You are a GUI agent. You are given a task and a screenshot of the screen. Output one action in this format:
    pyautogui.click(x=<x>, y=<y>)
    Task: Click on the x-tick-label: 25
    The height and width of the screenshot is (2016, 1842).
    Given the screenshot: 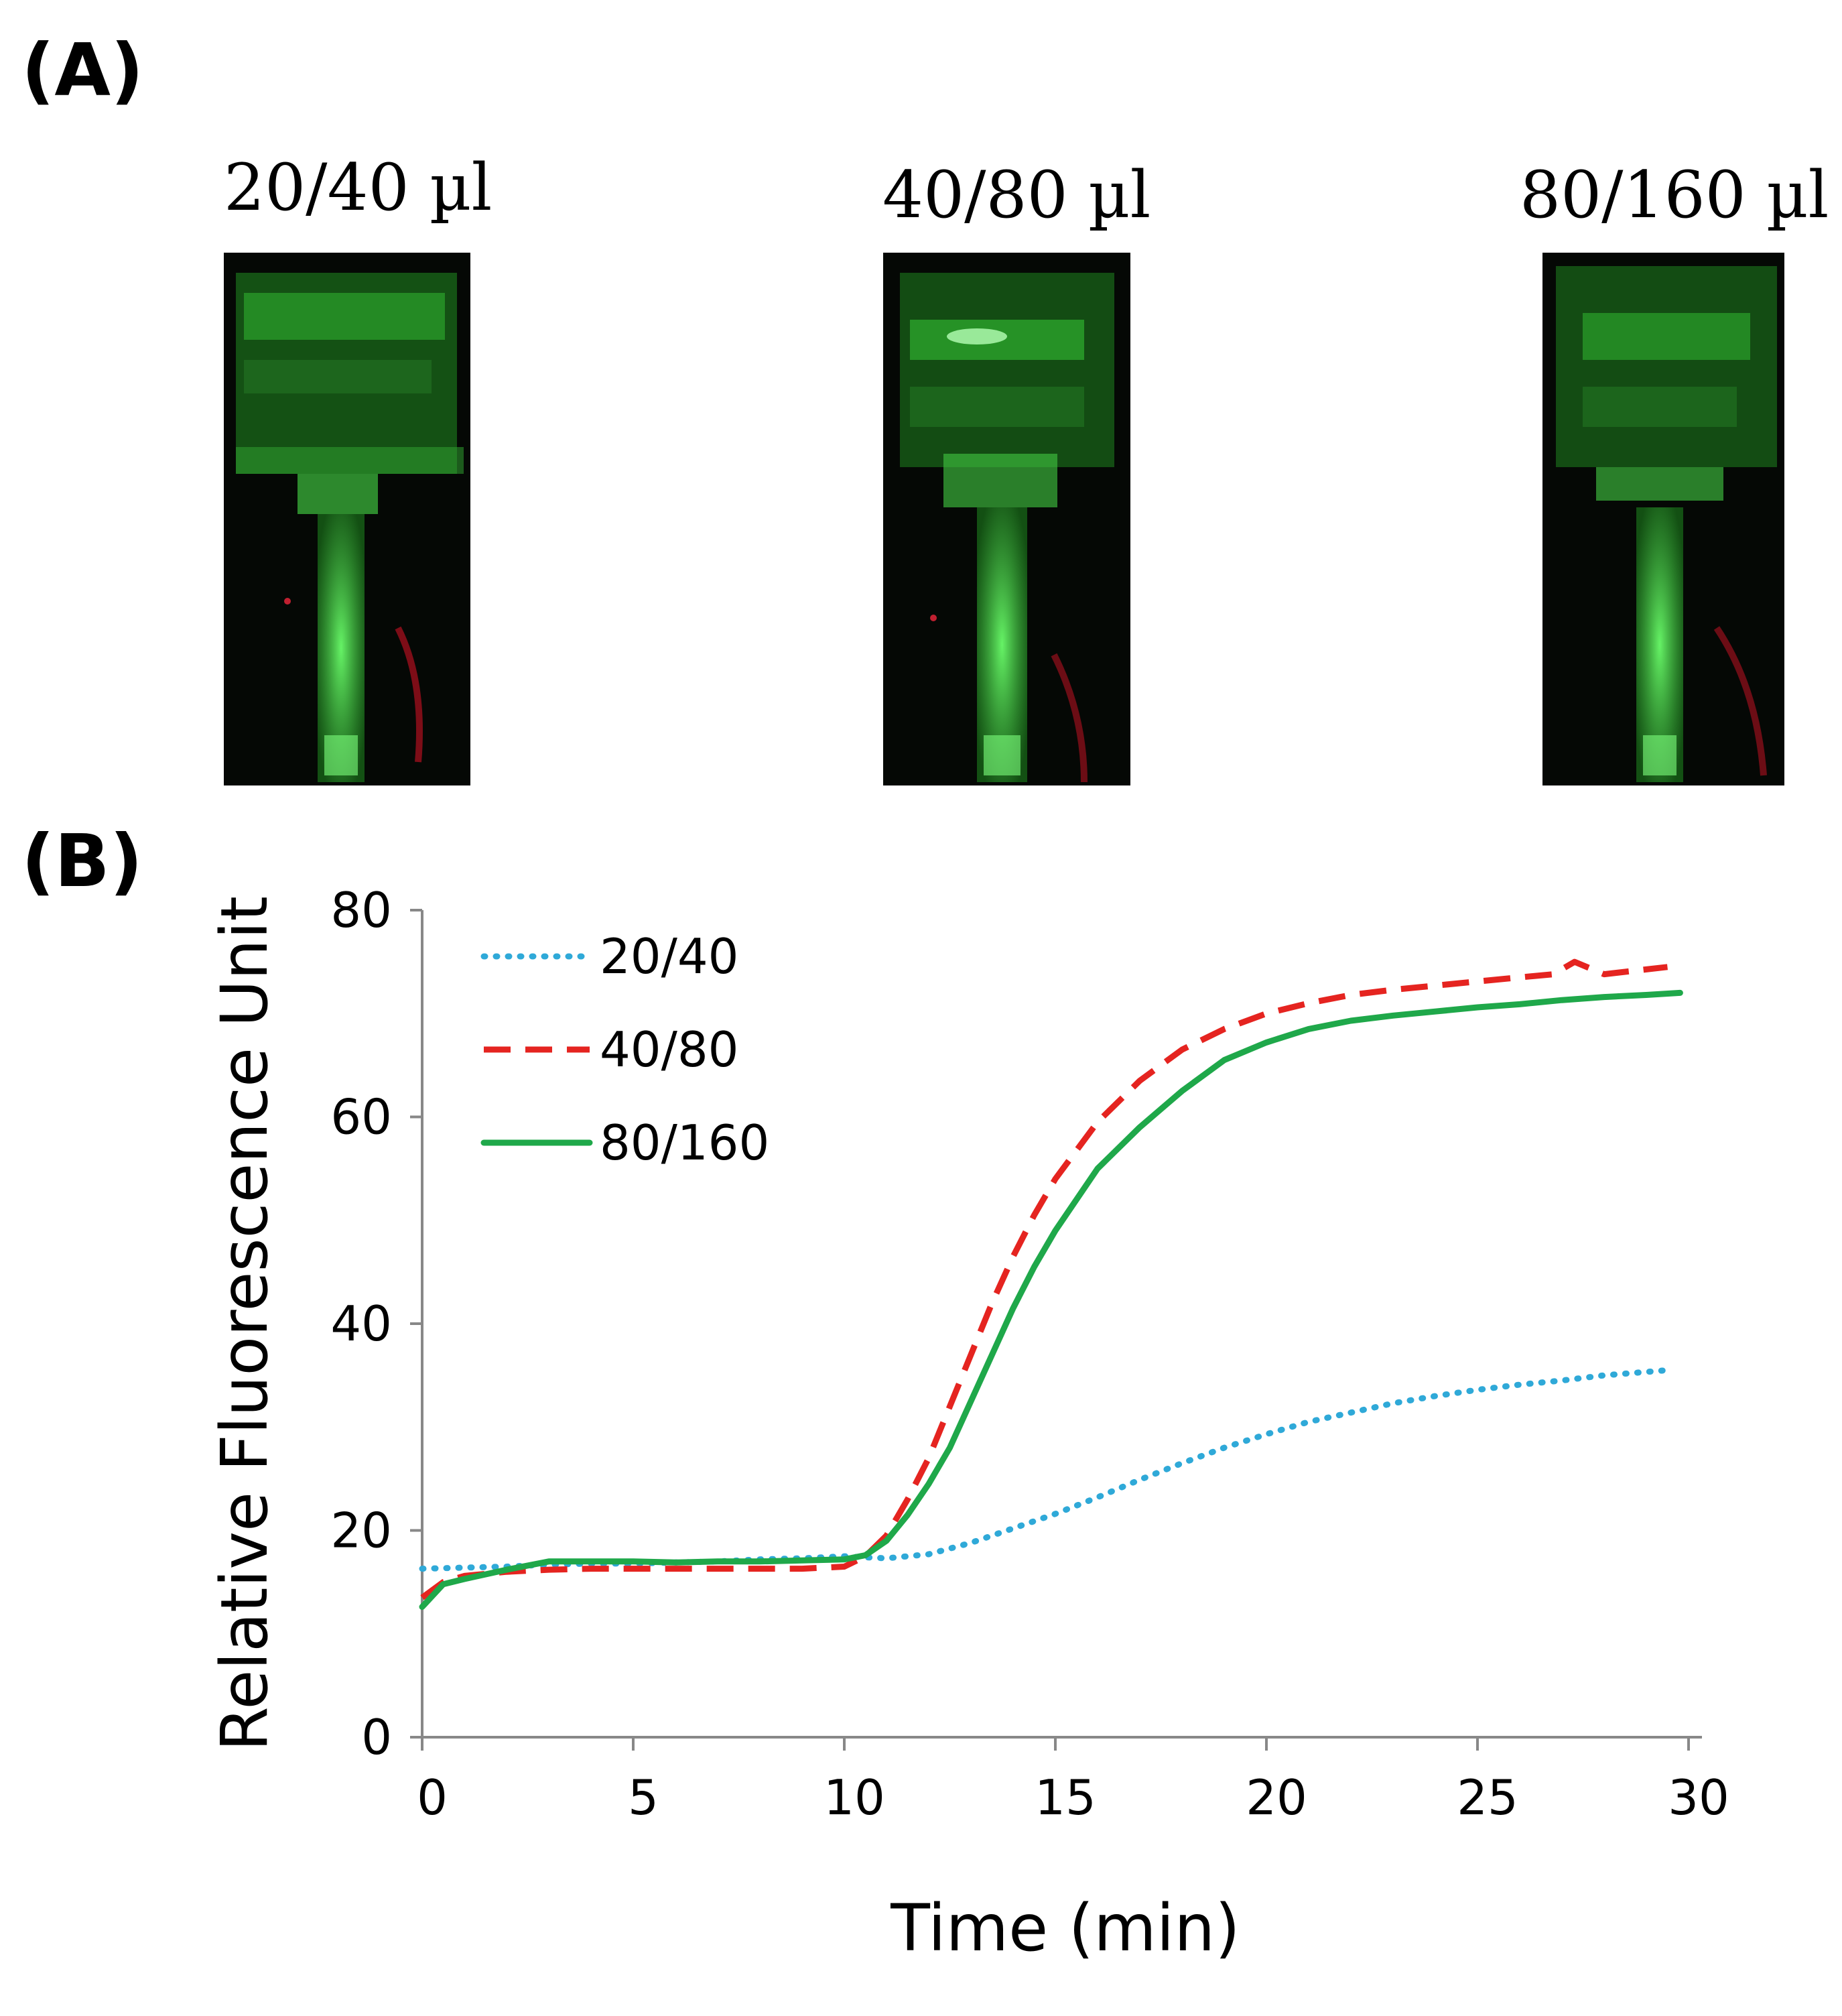 What is the action you would take?
    pyautogui.click(x=1487, y=1798)
    